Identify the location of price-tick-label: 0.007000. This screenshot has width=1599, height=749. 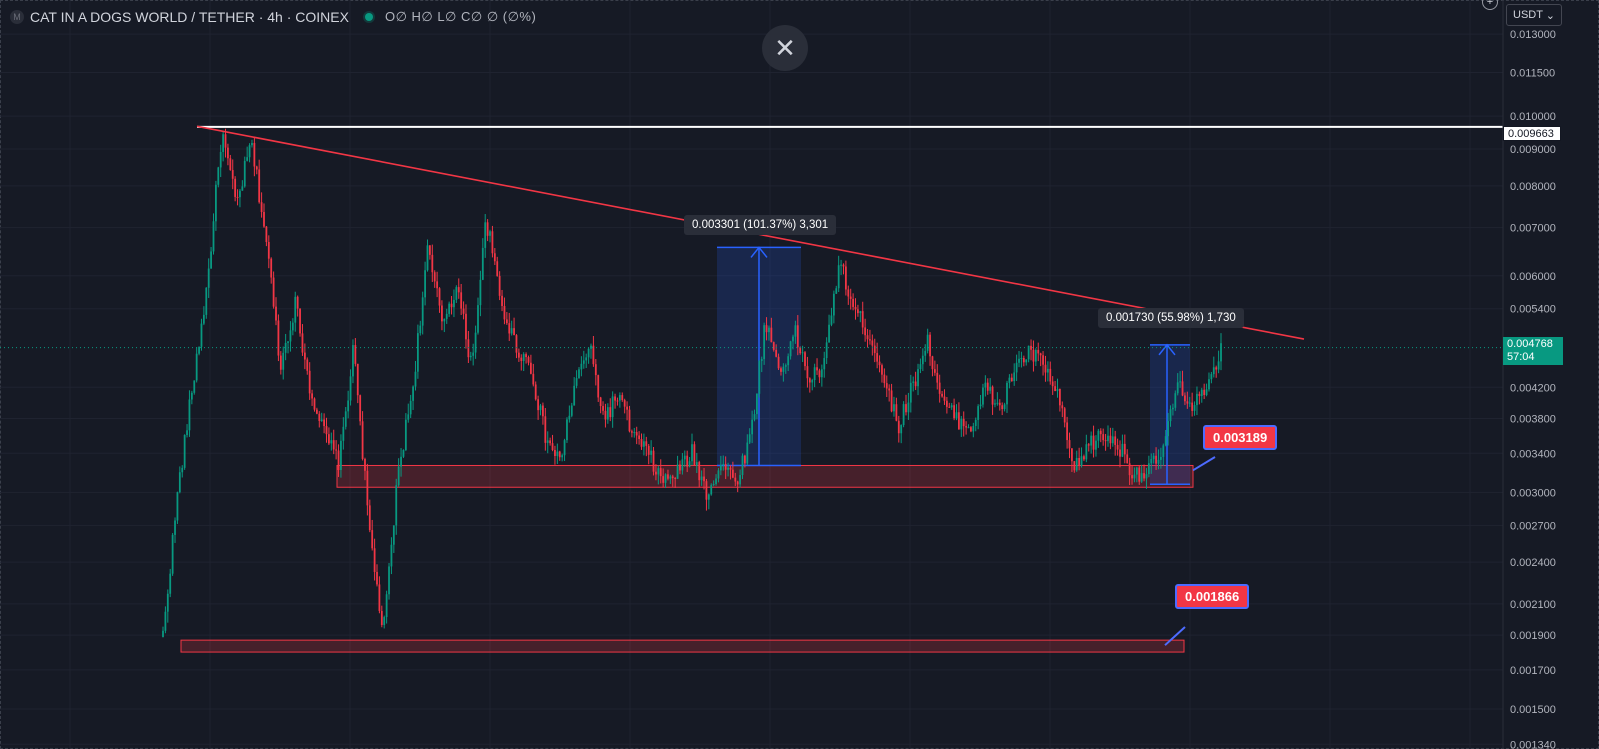
(1533, 229).